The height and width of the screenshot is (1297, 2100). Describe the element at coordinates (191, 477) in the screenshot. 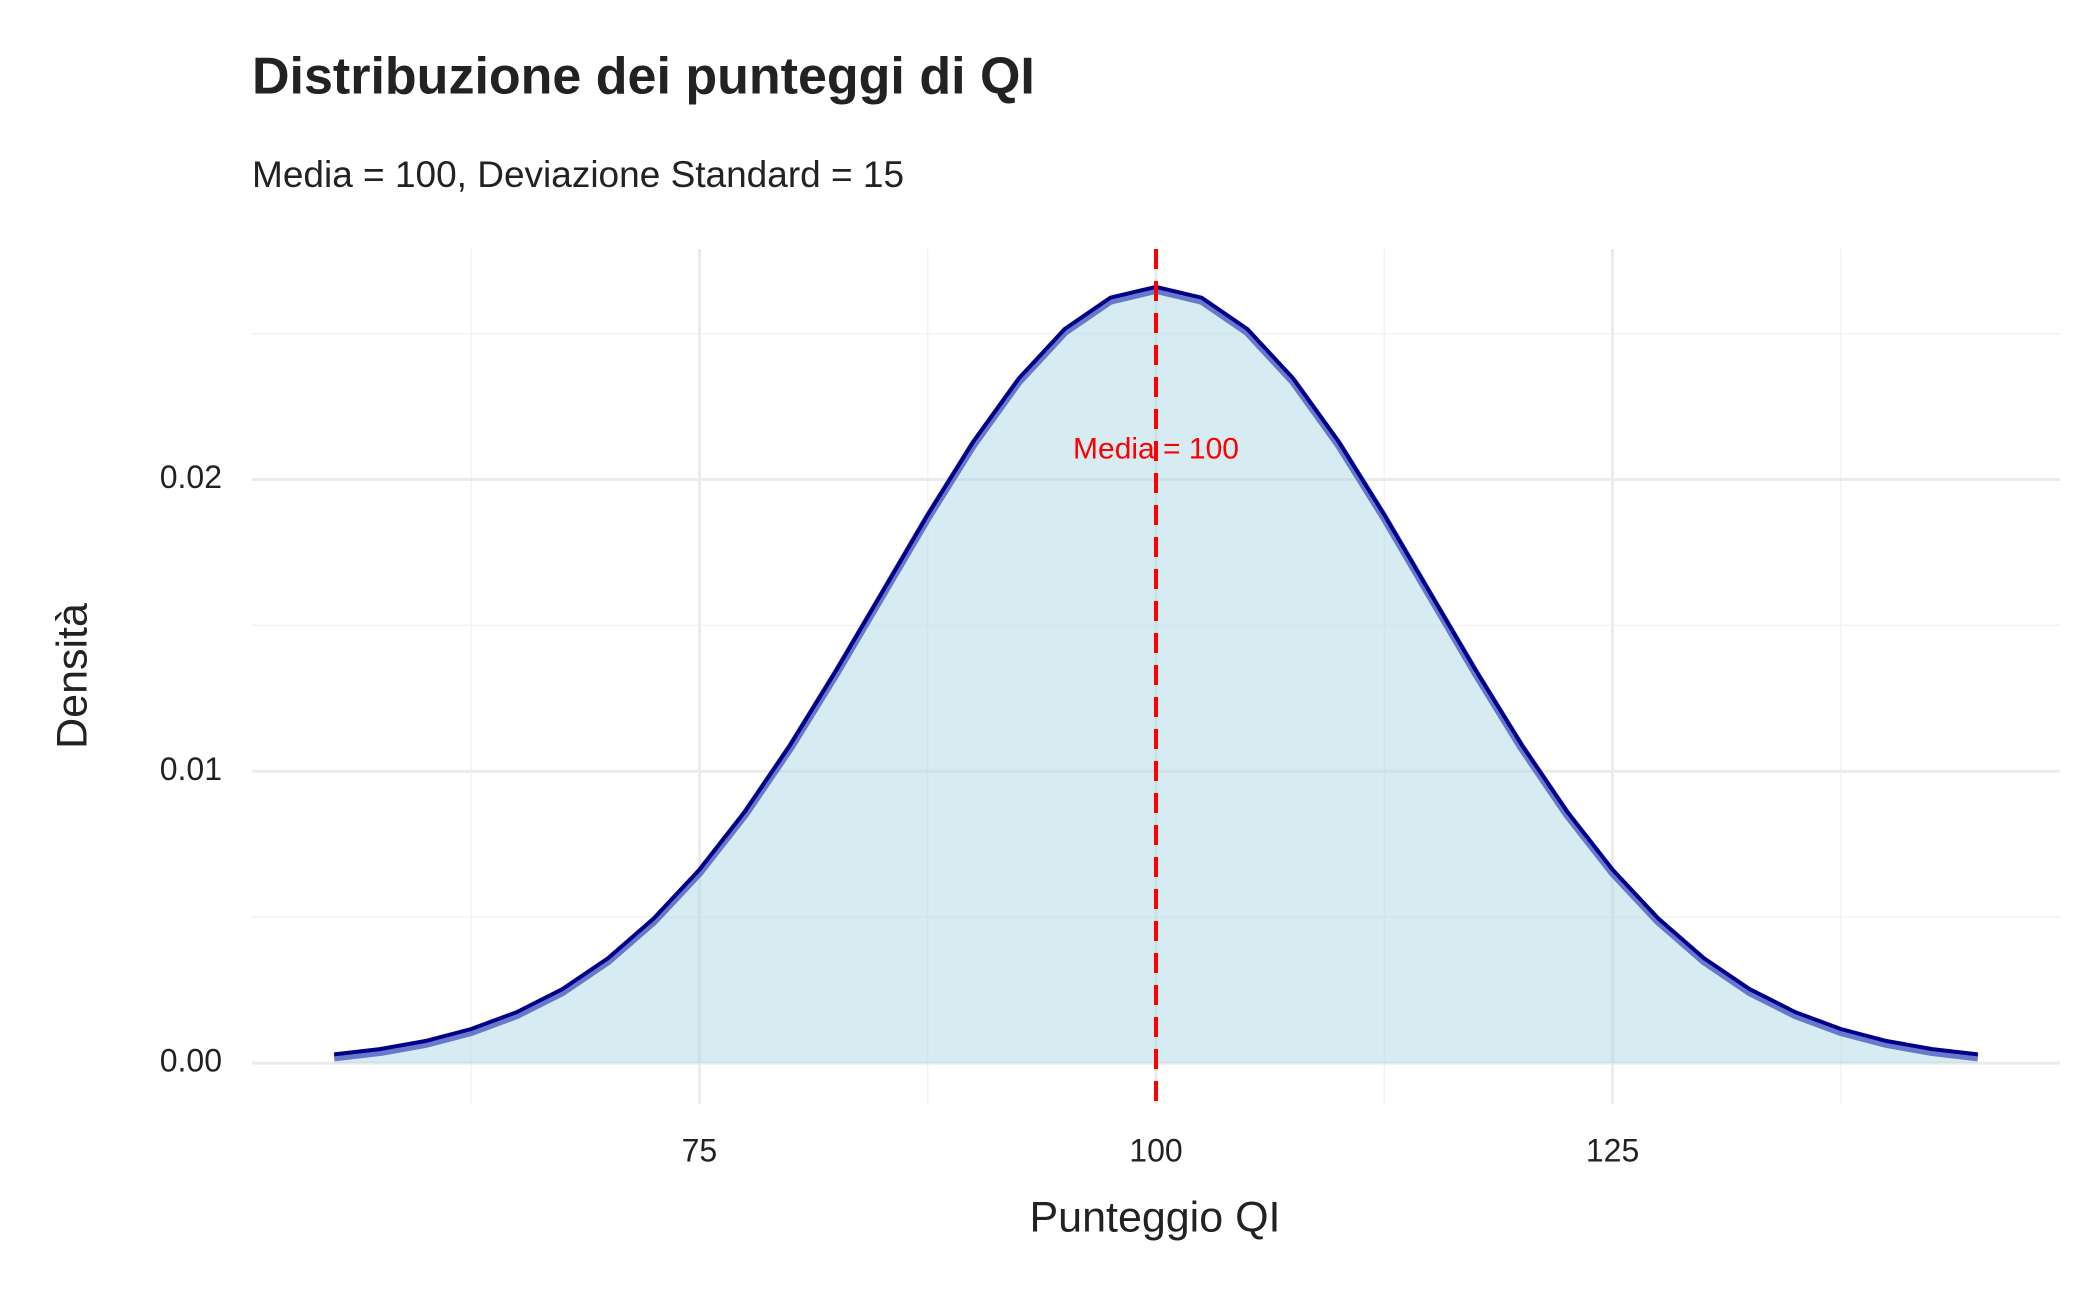

I see `y-tick-label: 0.02` at that location.